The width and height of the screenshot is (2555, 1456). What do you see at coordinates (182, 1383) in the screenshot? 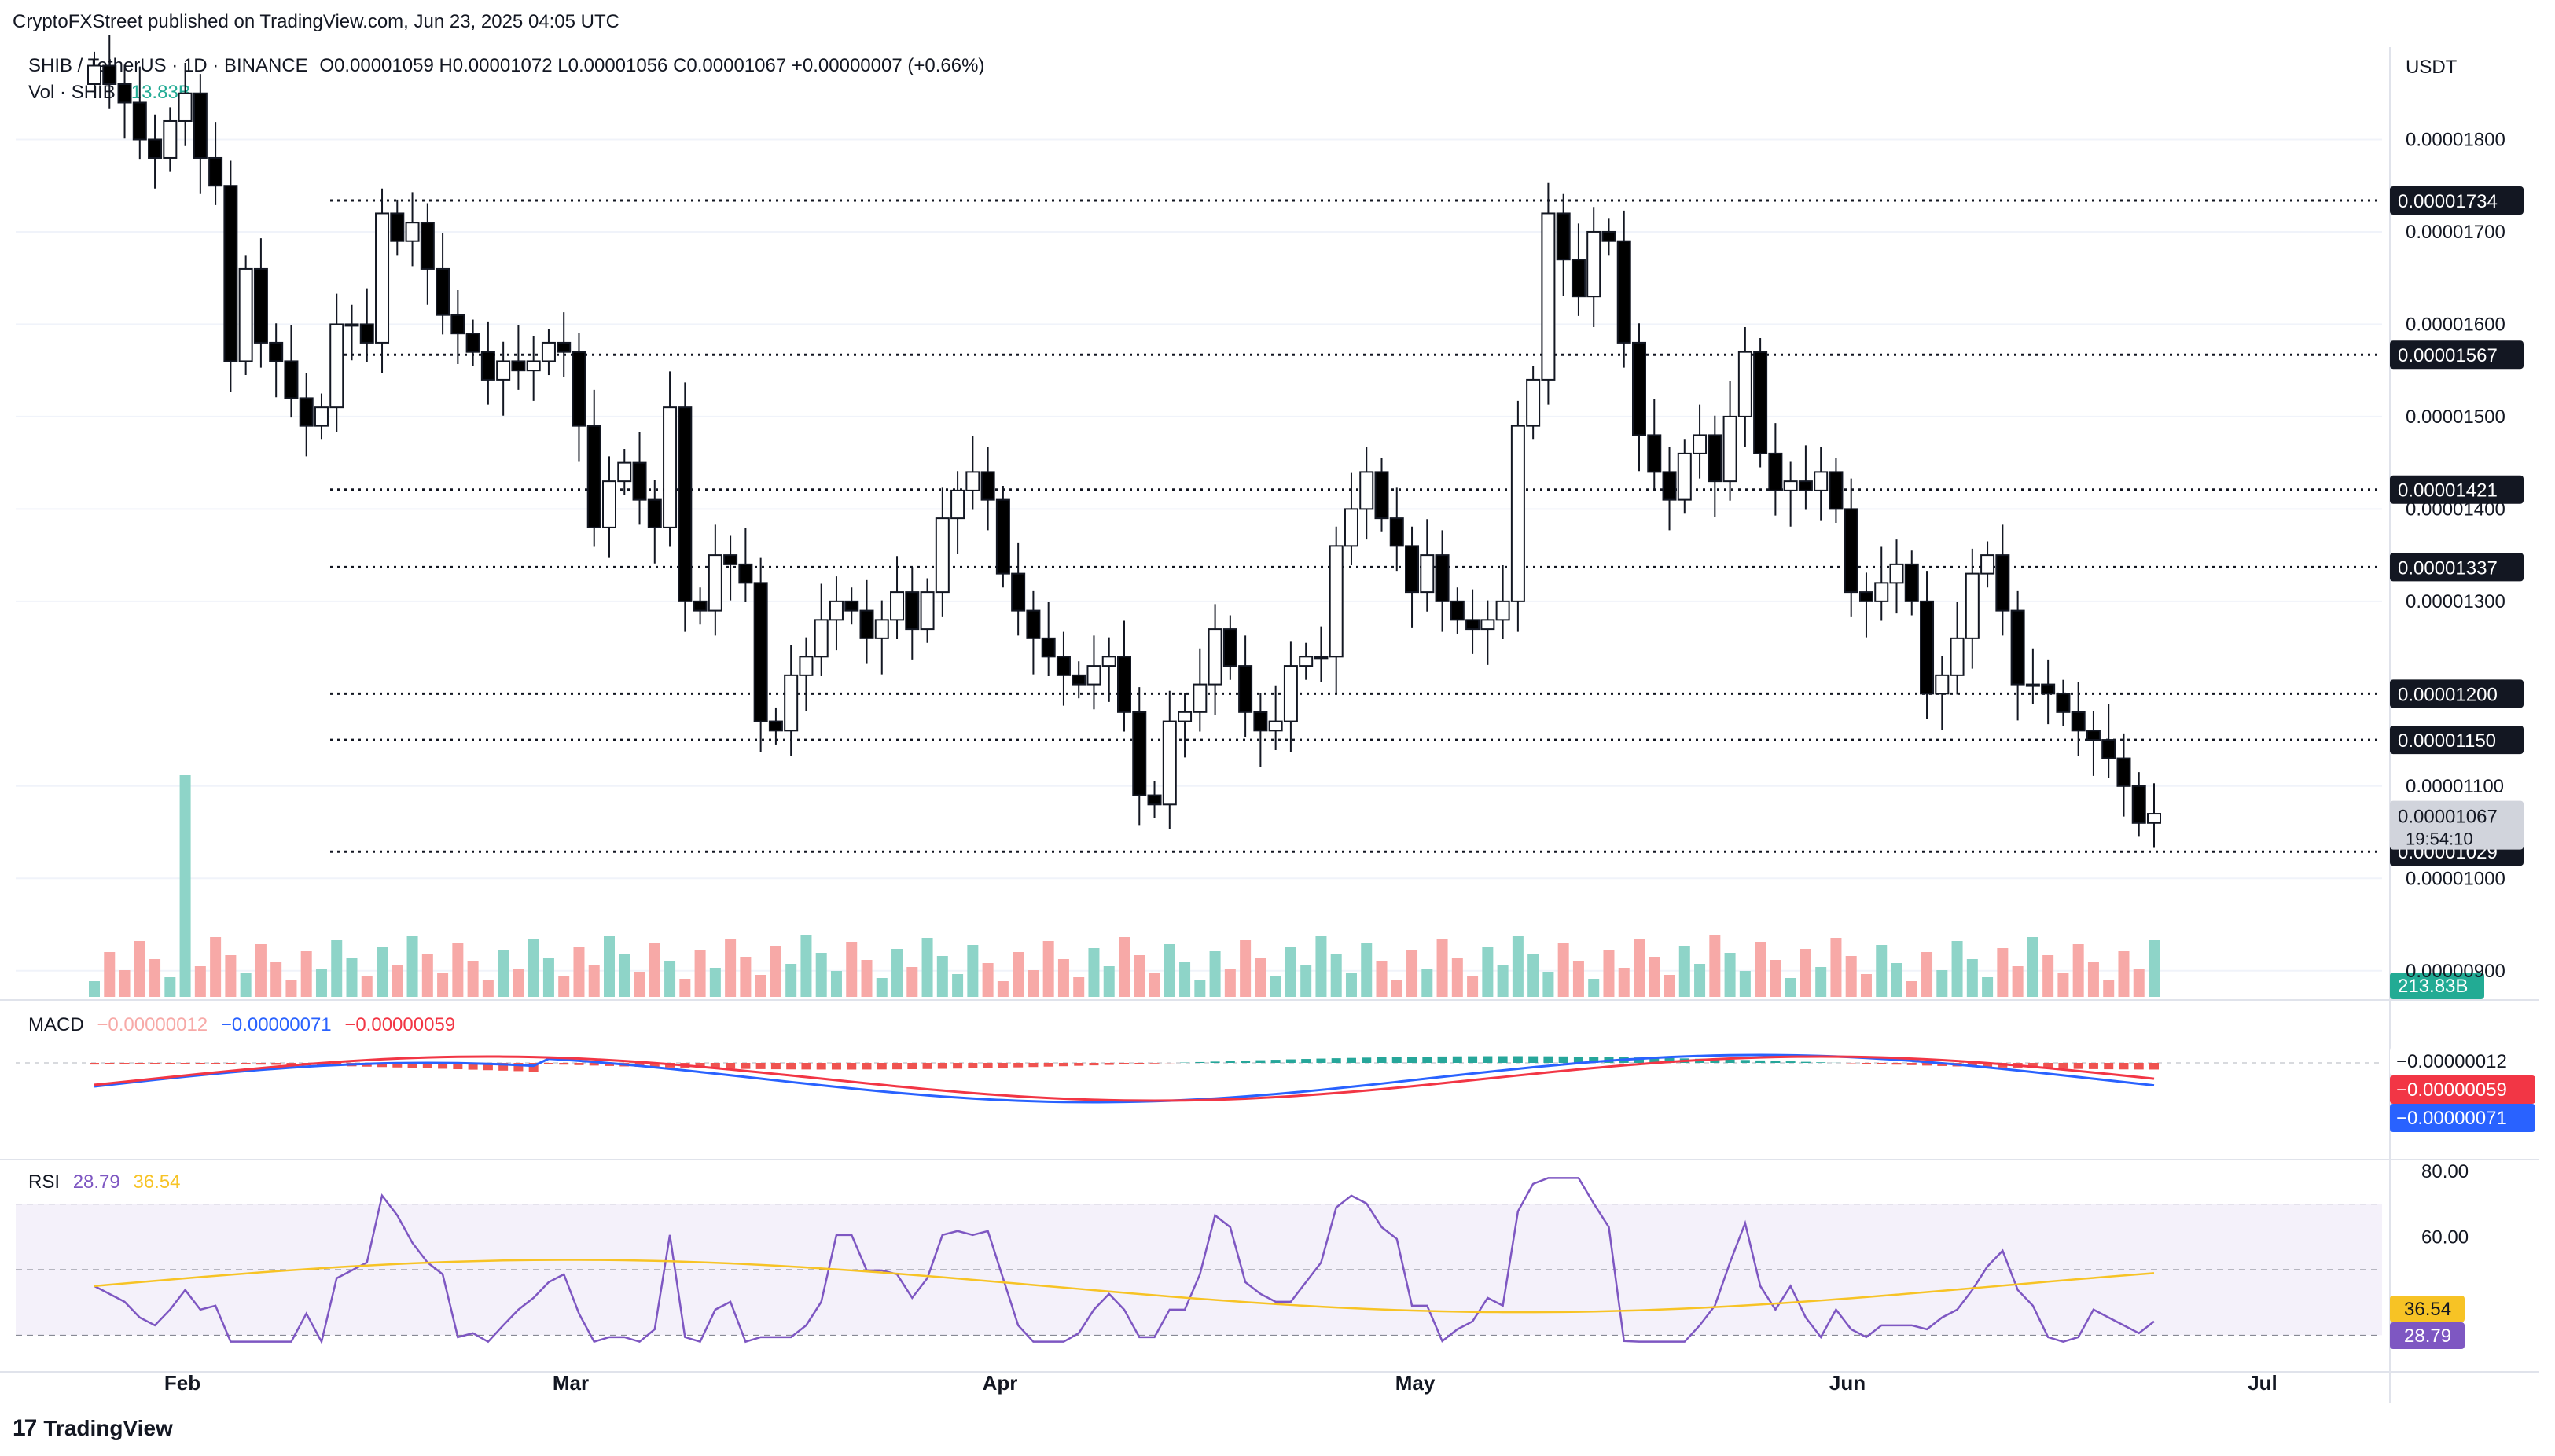
I see `time-axis-label: Feb` at bounding box center [182, 1383].